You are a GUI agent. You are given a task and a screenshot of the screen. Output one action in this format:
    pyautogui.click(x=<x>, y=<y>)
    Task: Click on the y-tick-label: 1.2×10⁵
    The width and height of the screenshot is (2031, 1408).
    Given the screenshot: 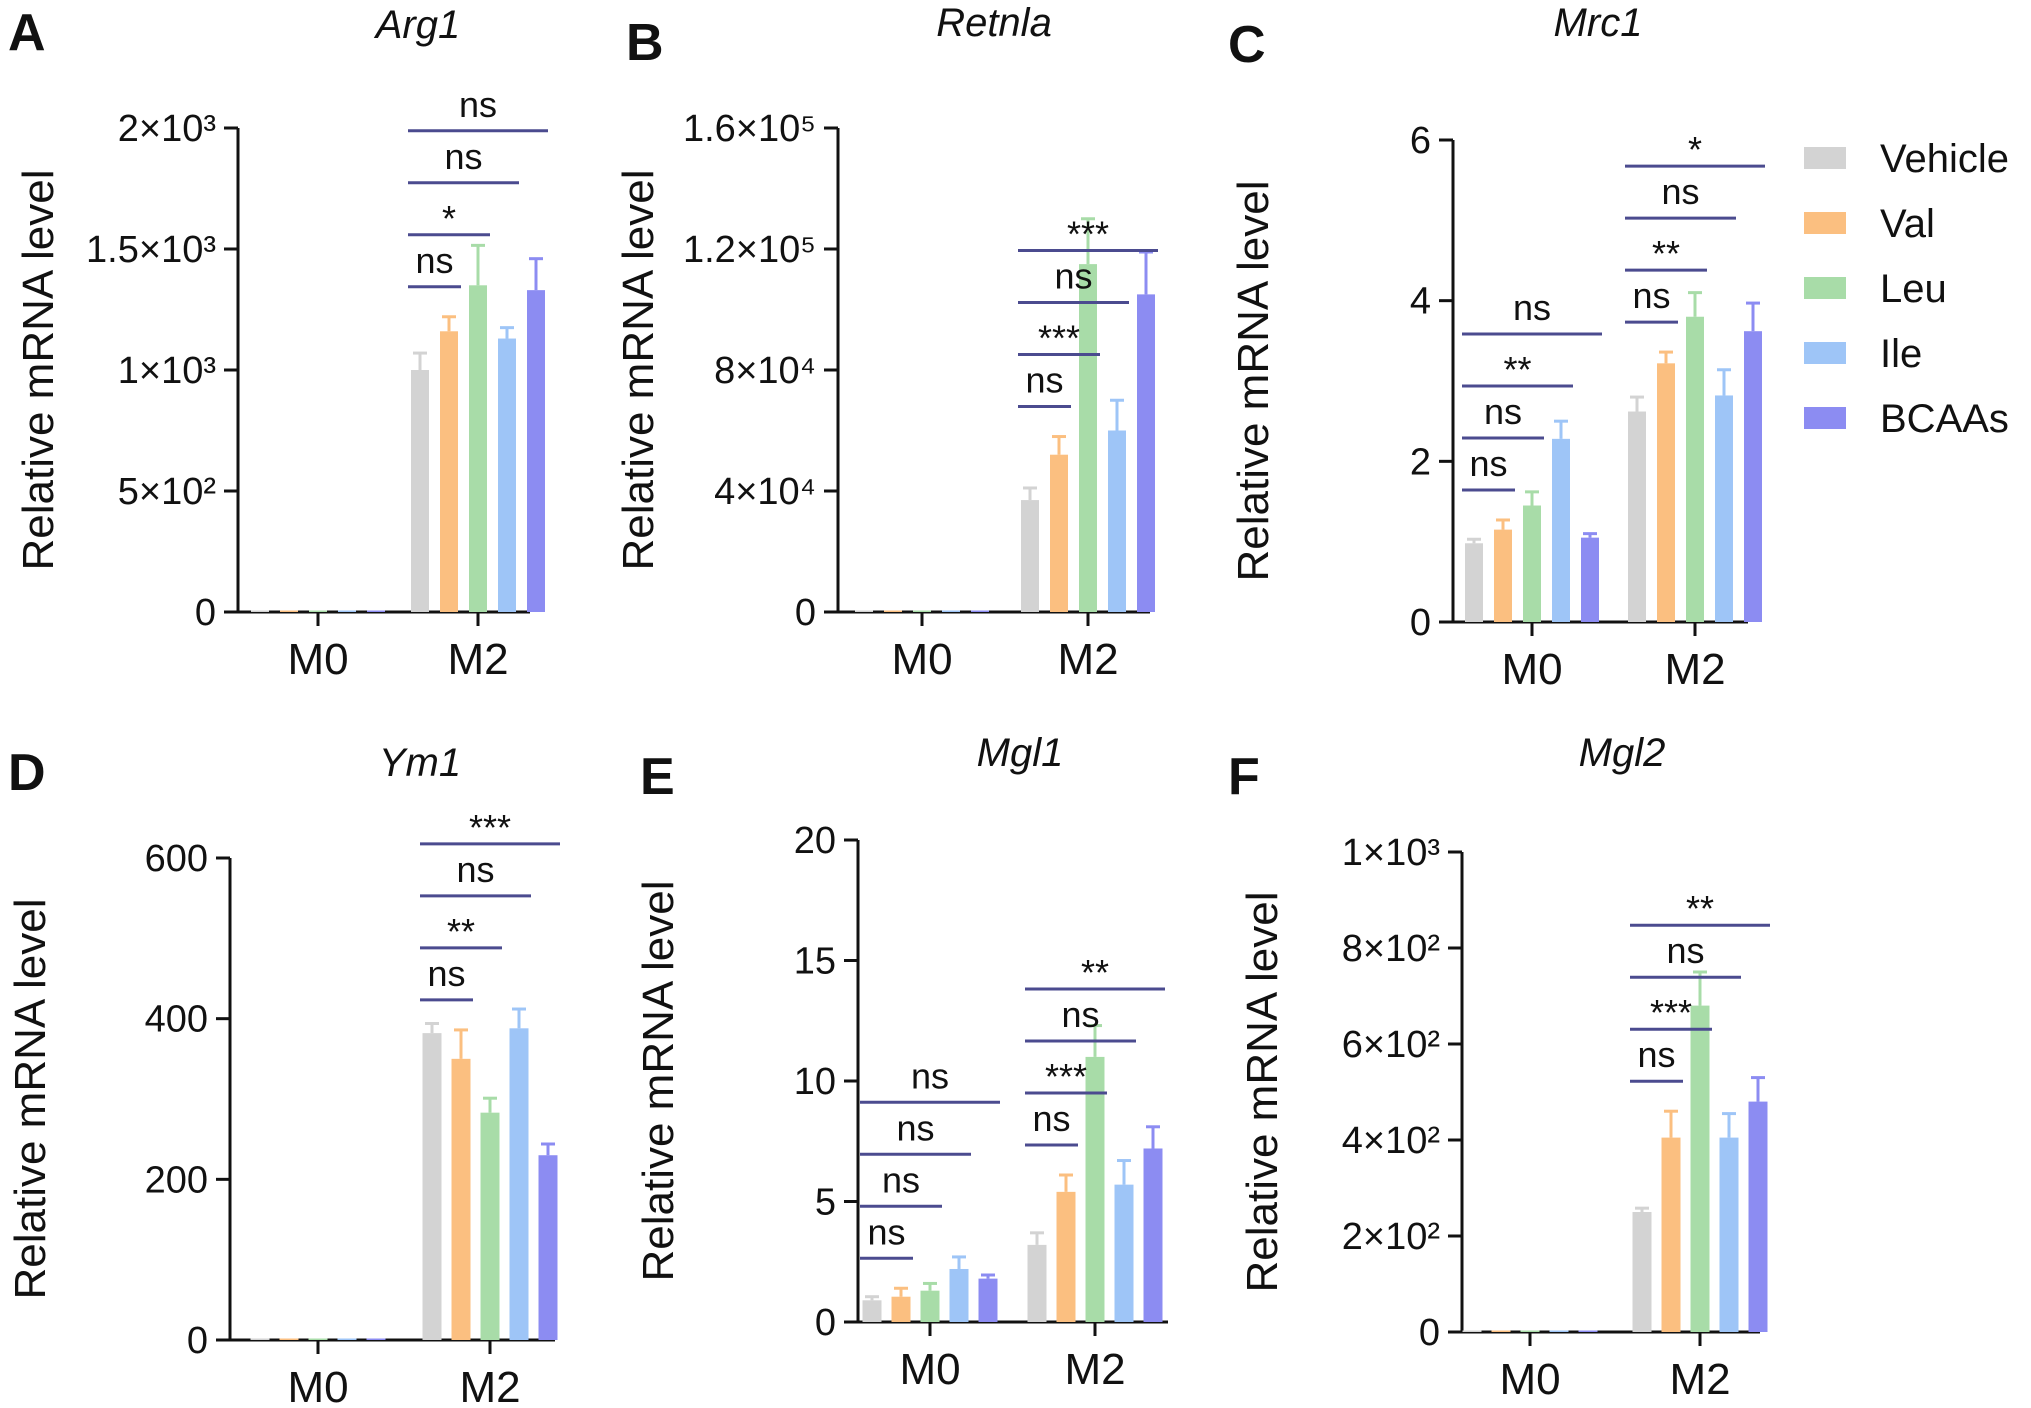 What is the action you would take?
    pyautogui.click(x=749, y=250)
    